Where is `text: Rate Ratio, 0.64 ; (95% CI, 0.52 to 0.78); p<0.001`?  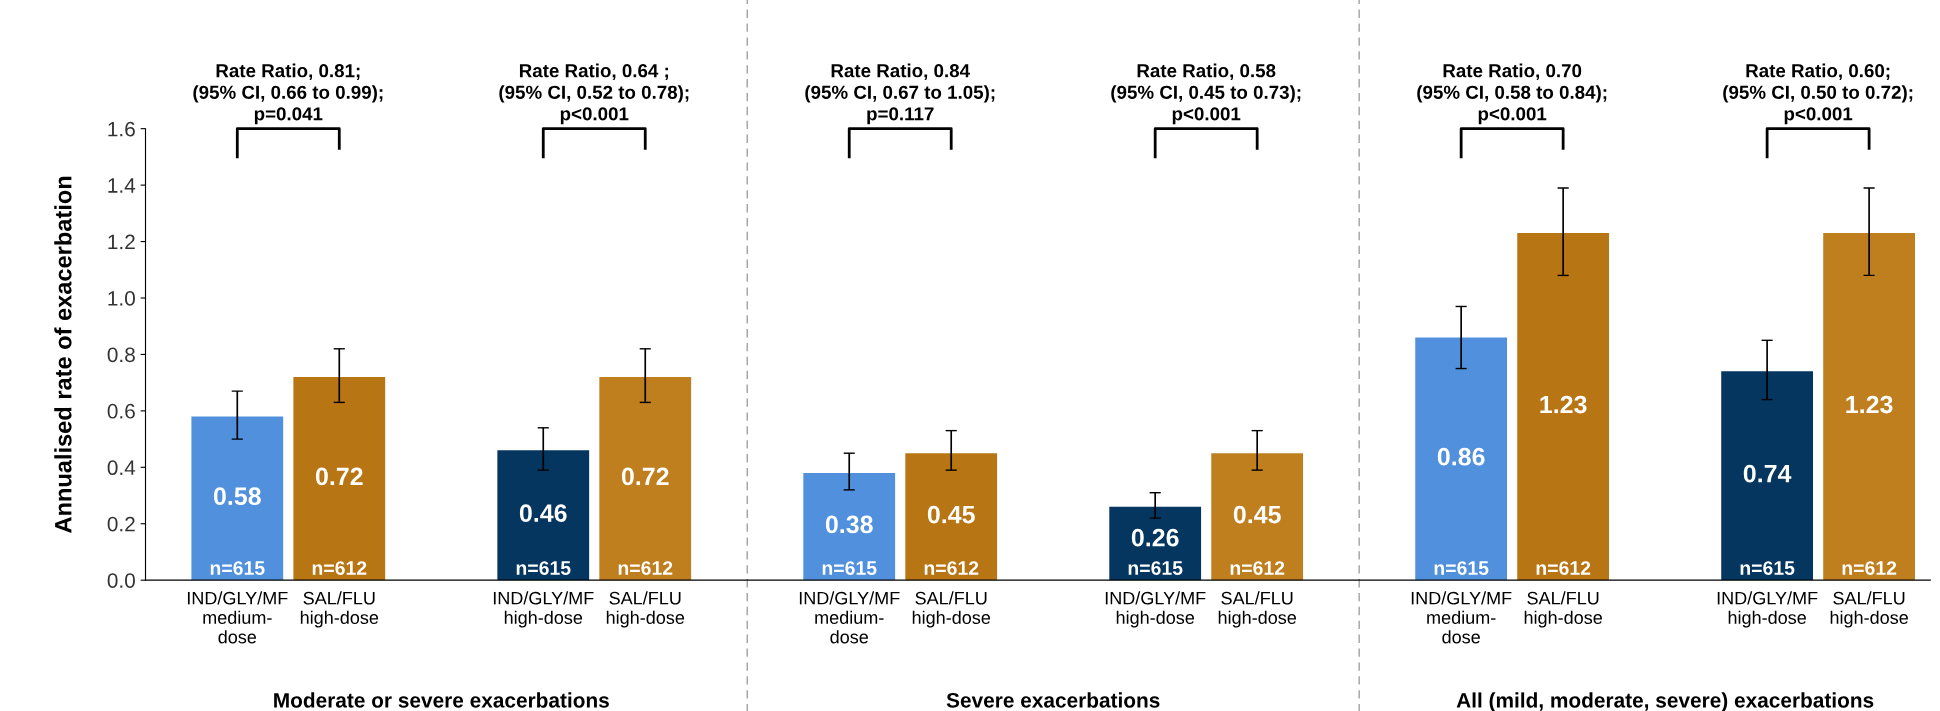
text: Rate Ratio, 0.64 ; (95% CI, 0.52 to 0.78); p<0.001 is located at coordinates (594, 94).